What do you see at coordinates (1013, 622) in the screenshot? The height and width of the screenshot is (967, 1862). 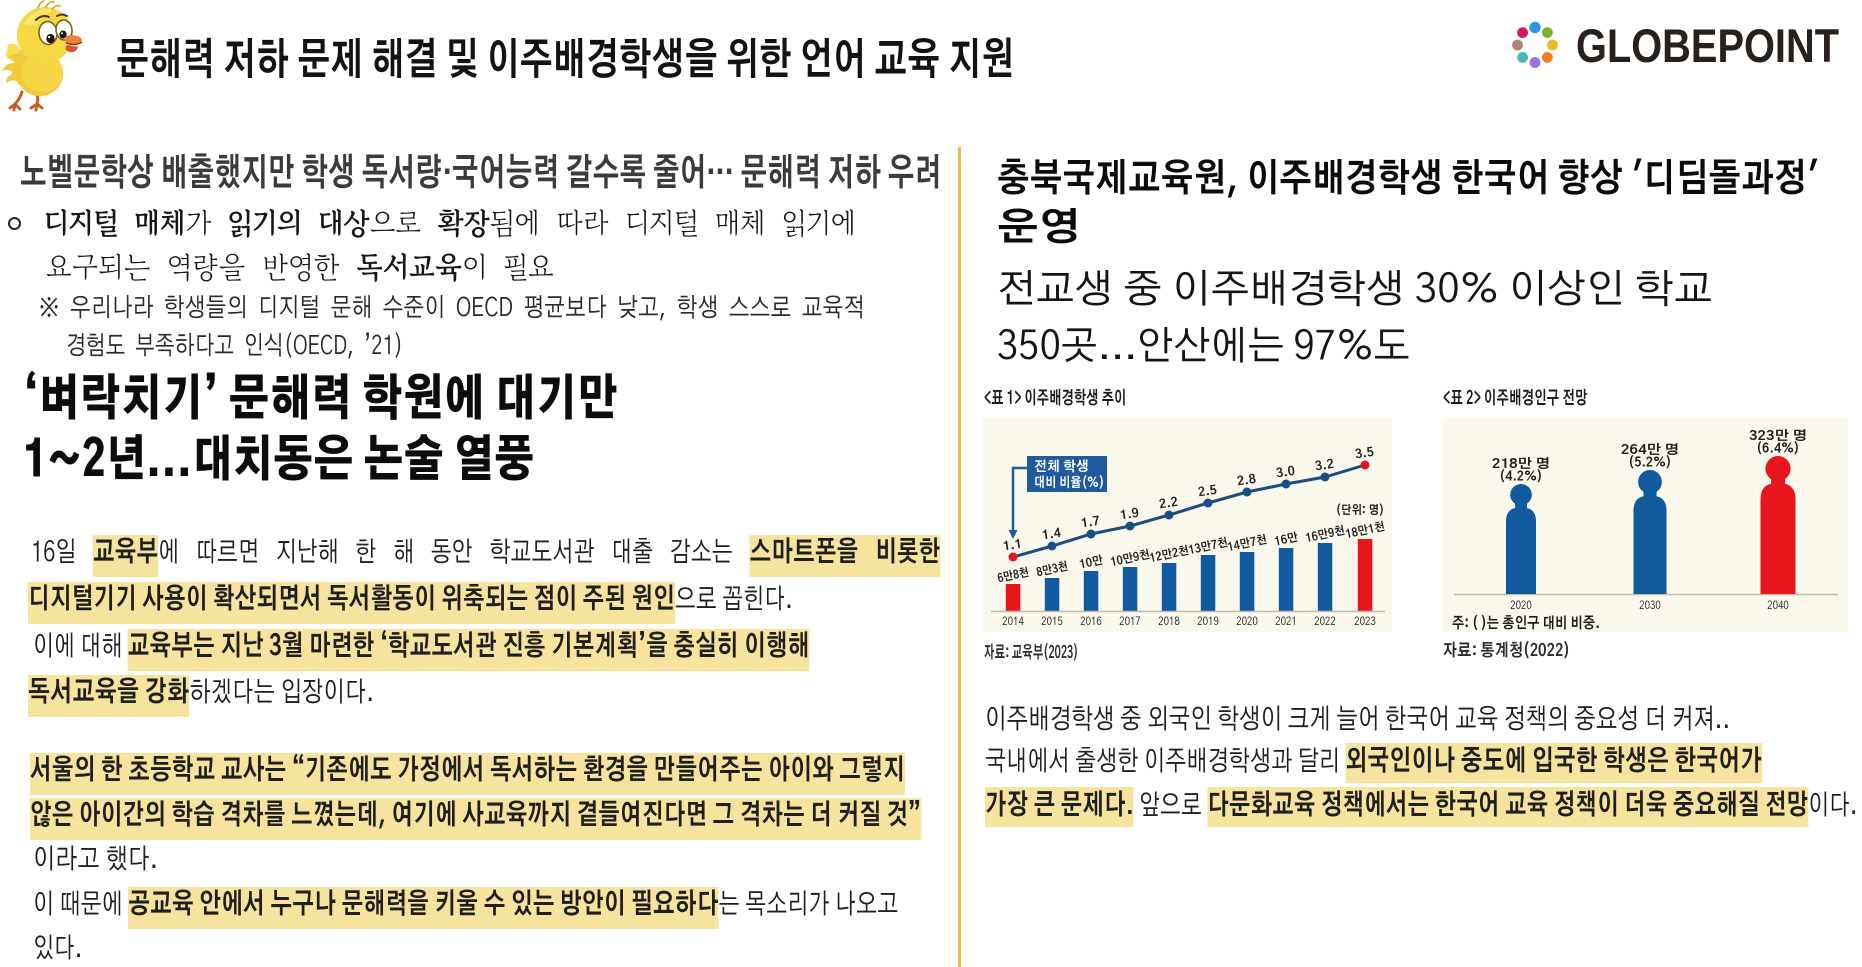 I see `svg-text: 2014` at bounding box center [1013, 622].